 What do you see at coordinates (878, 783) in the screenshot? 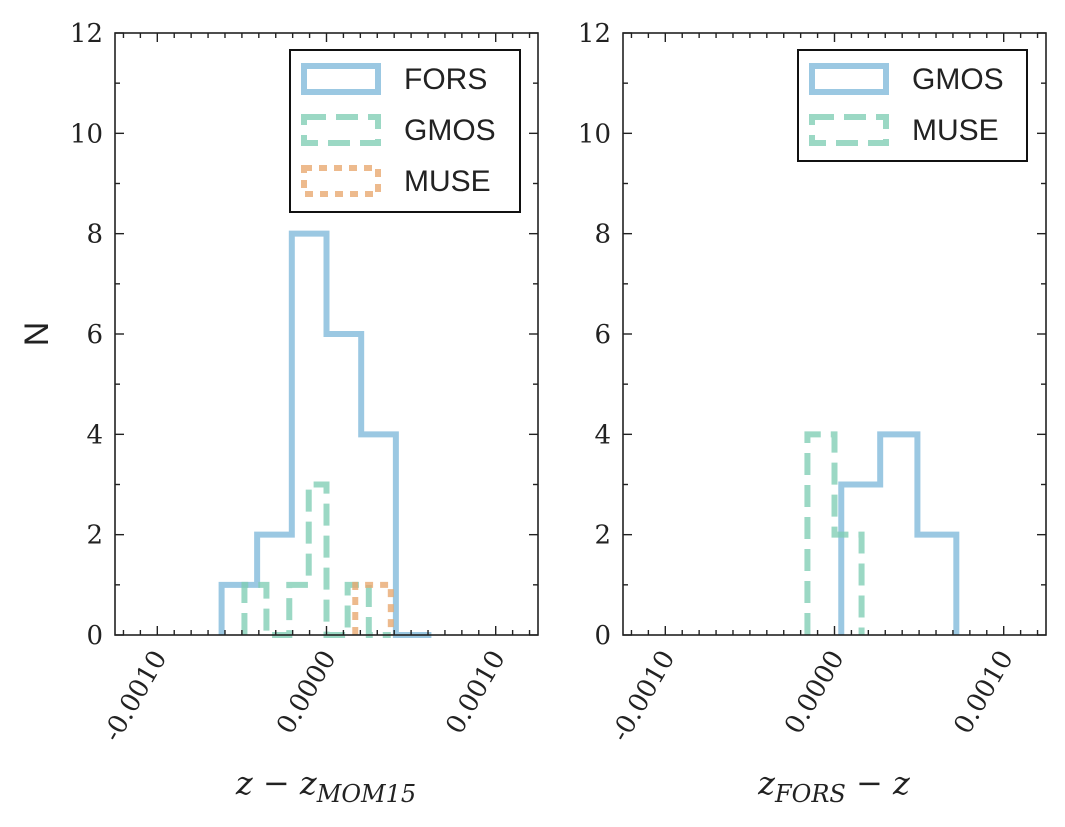
I see `right-x-axis-label-main-b: − z` at bounding box center [878, 783].